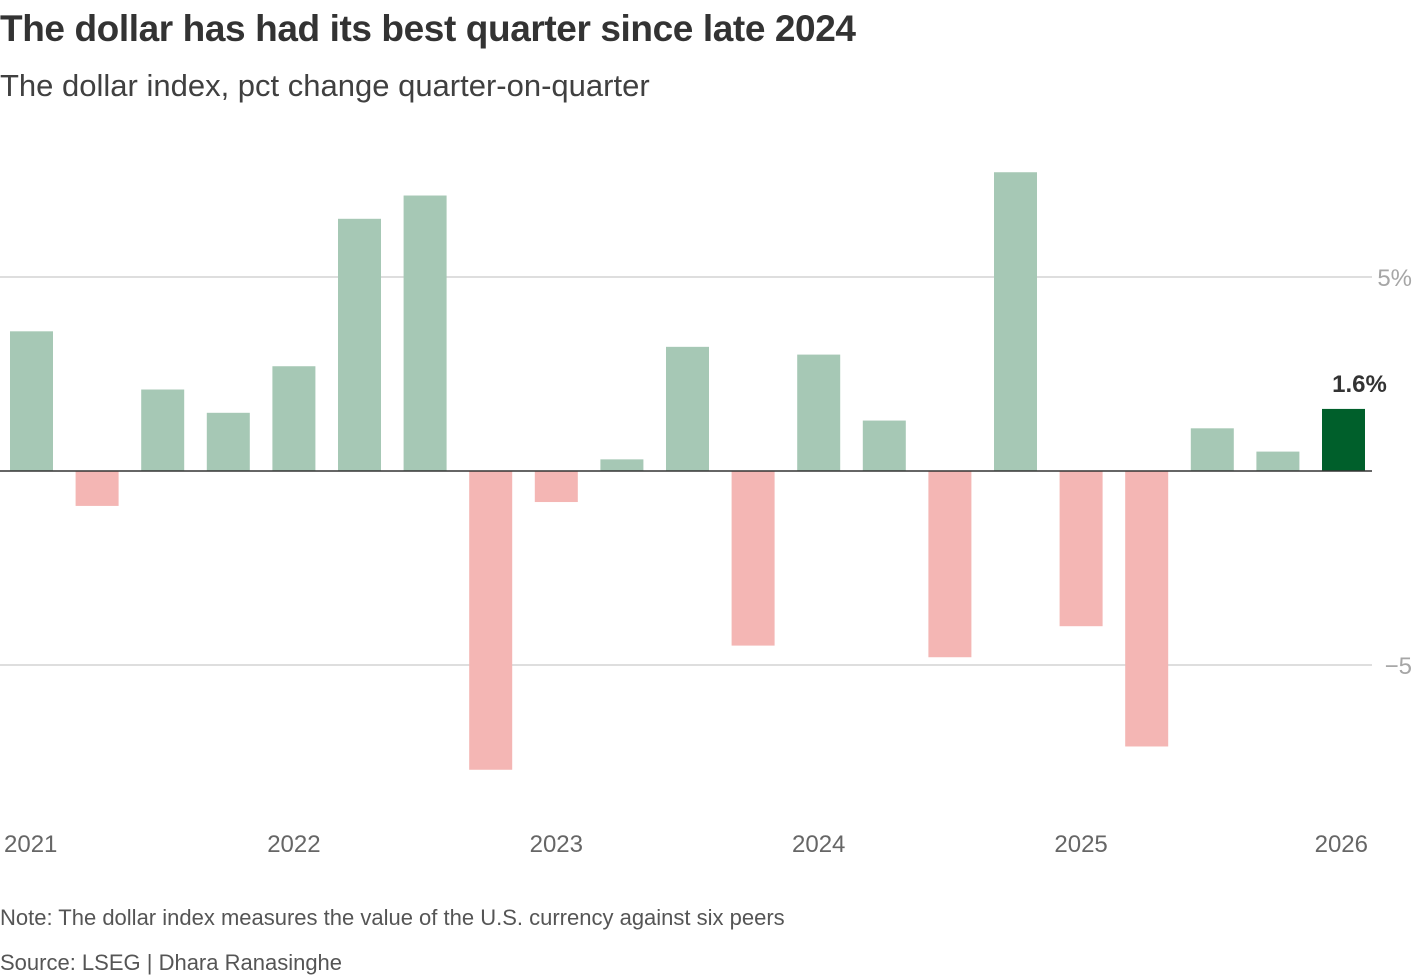 The height and width of the screenshot is (978, 1420). I want to click on x-tick-label-2022: 2022, so click(293, 844).